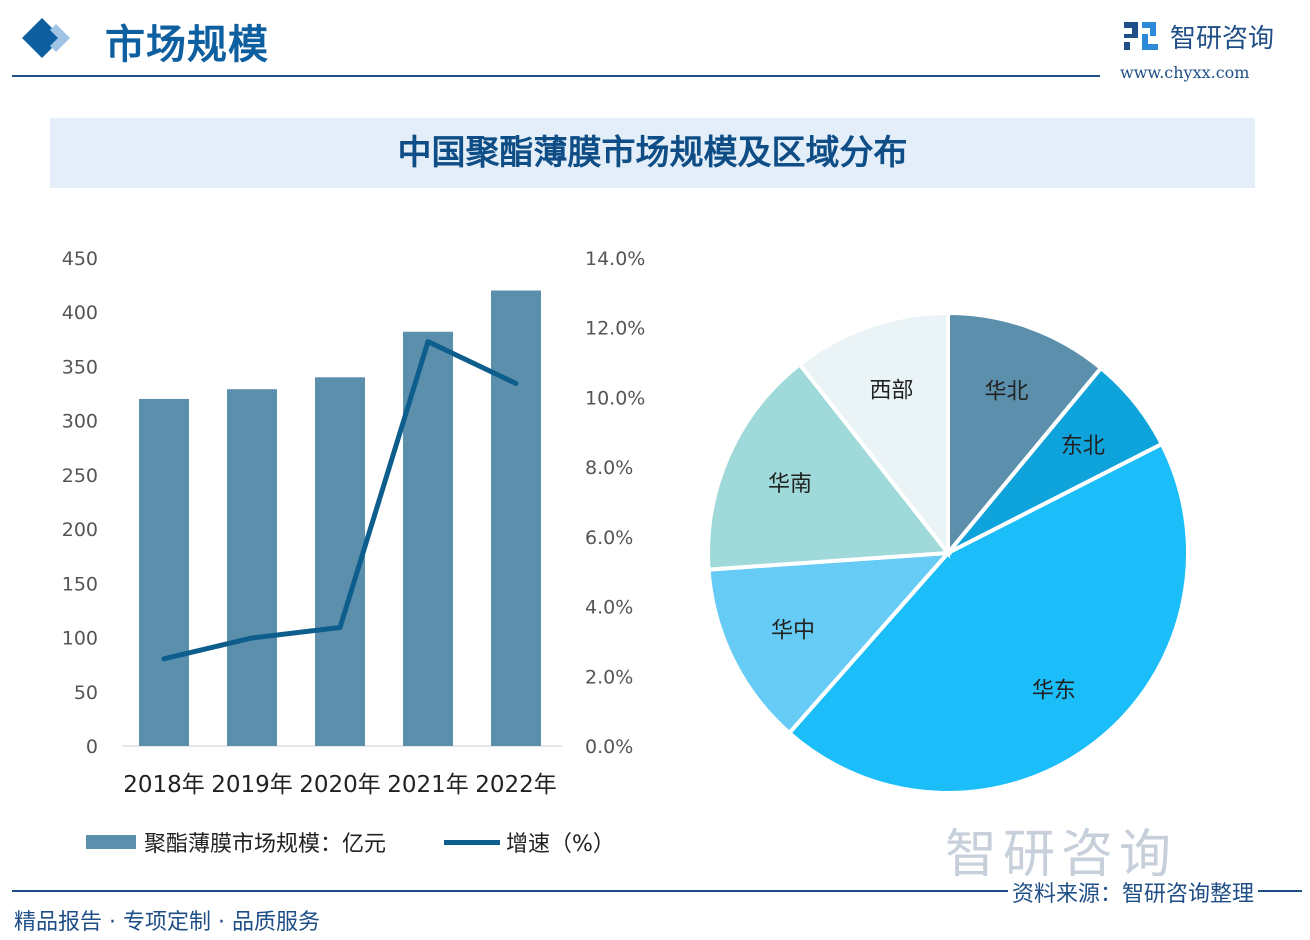  What do you see at coordinates (609, 608) in the screenshot?
I see `y2-tick-label: 4.0%` at bounding box center [609, 608].